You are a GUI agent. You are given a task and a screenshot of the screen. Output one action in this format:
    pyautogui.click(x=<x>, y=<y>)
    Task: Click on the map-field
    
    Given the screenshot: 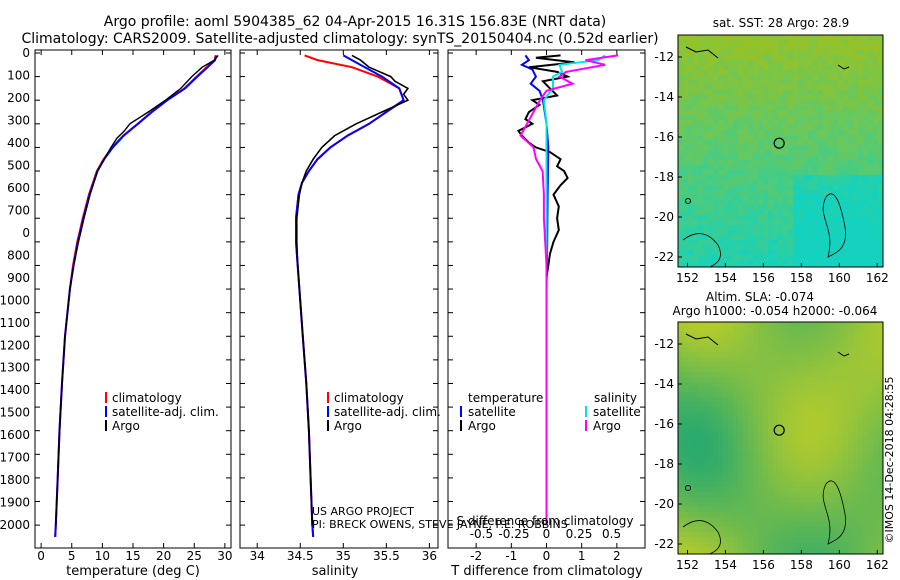 What is the action you would take?
    pyautogui.click(x=780, y=151)
    